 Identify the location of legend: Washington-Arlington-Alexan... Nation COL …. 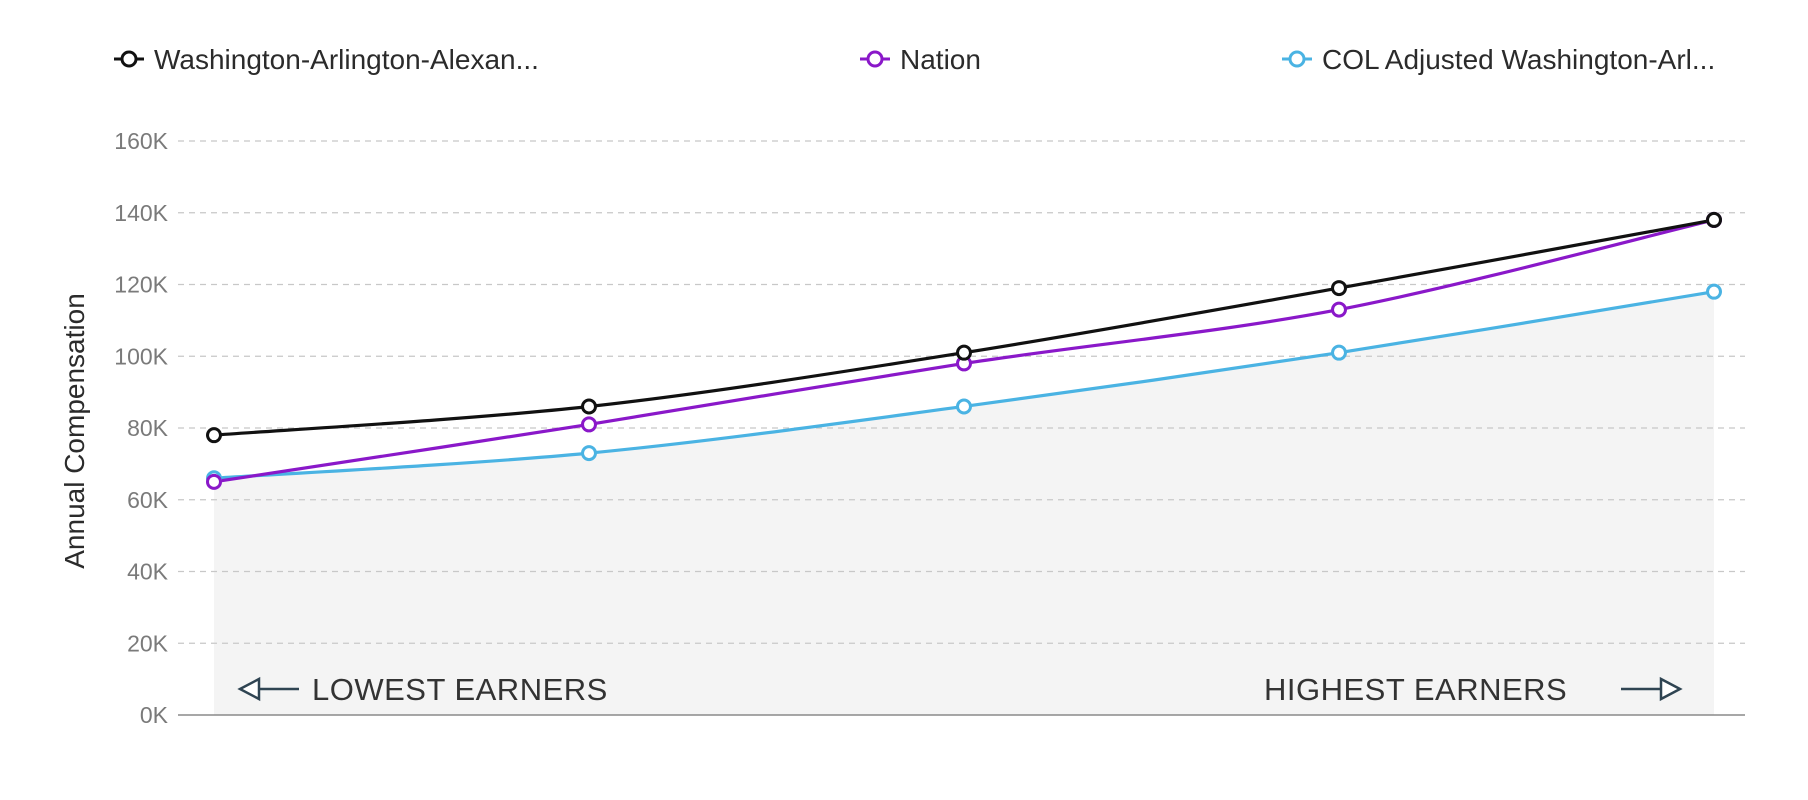
(914, 59).